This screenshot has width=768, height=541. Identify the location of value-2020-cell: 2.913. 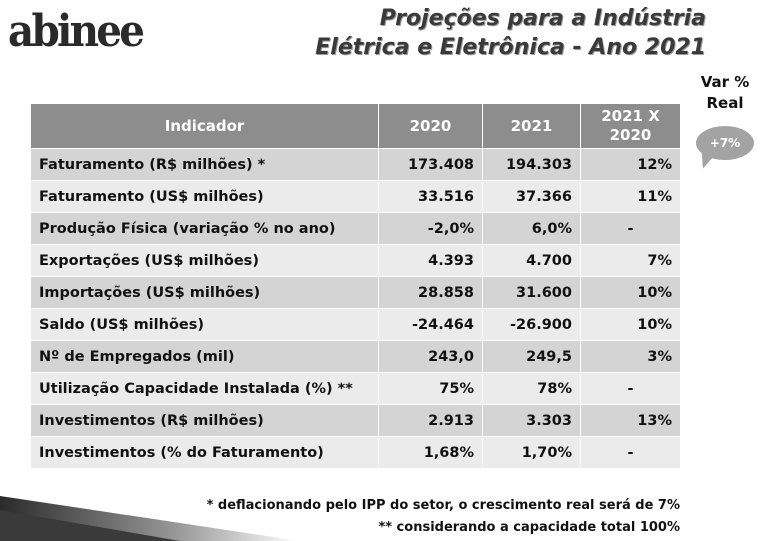
(430, 420).